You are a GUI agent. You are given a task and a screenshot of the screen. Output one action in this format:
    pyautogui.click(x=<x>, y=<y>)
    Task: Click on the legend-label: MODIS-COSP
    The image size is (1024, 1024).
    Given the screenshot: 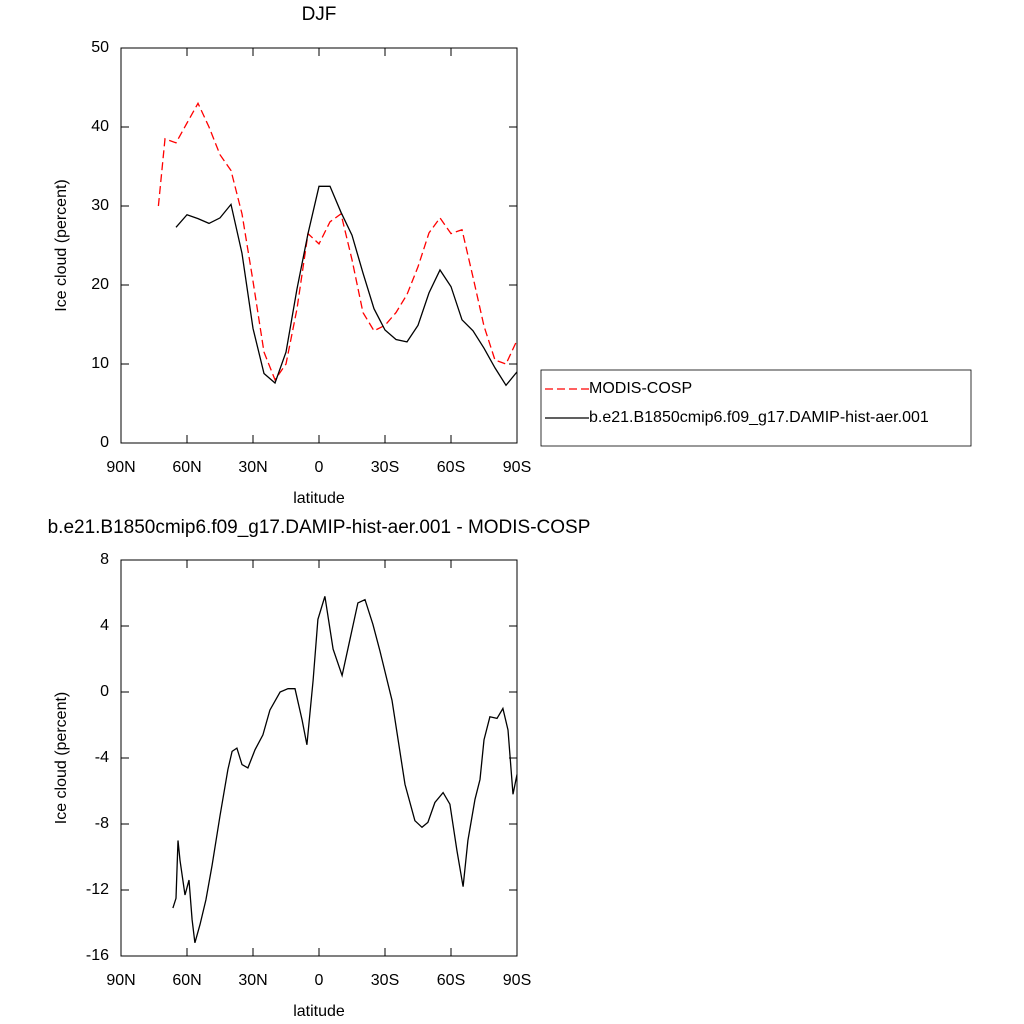 What is the action you would take?
    pyautogui.click(x=640, y=388)
    